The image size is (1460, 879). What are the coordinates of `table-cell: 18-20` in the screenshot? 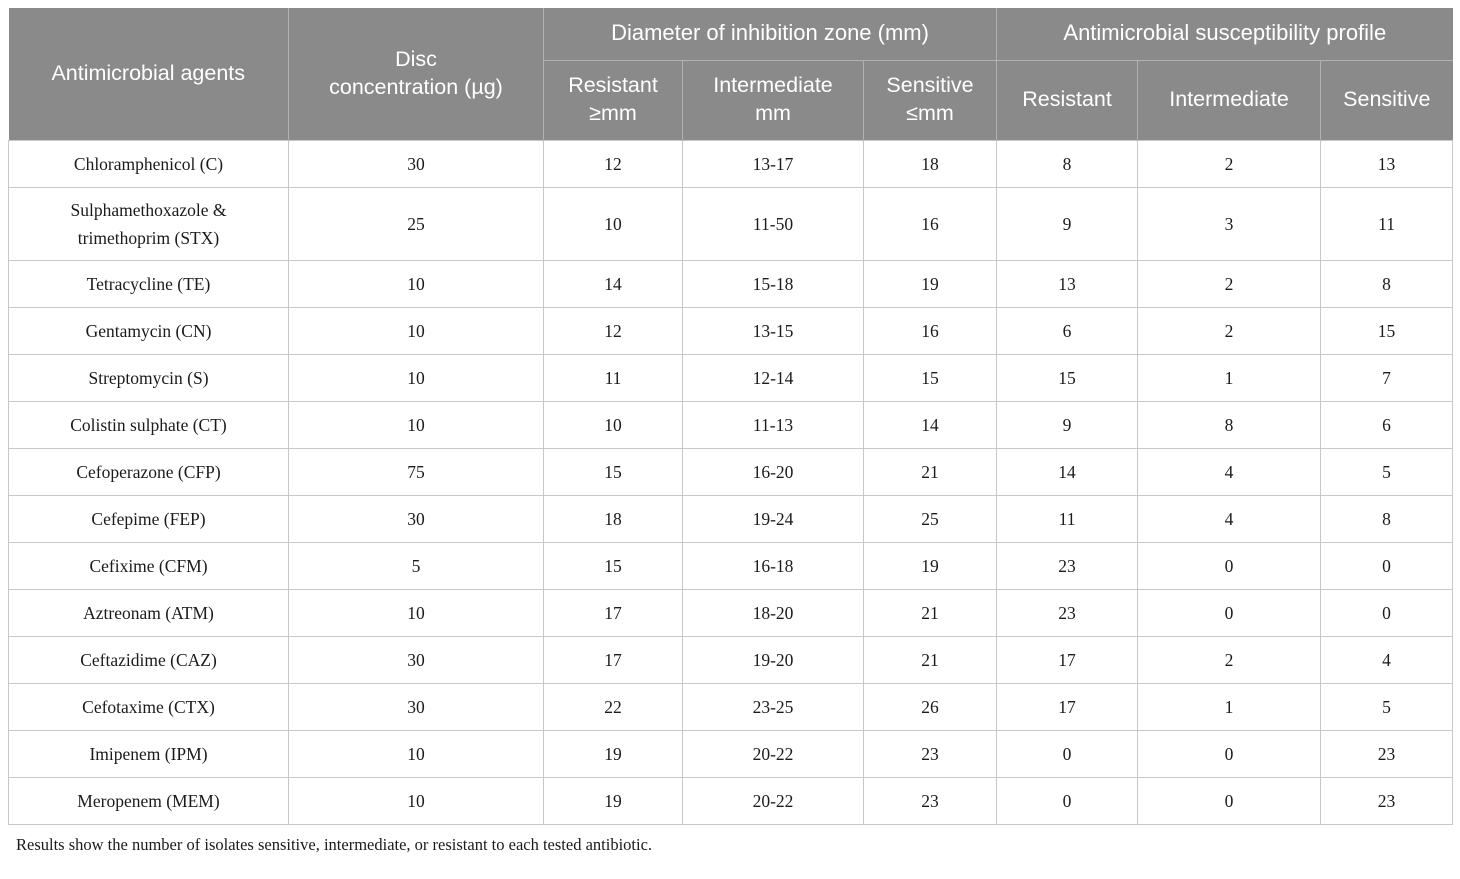 It's located at (773, 612).